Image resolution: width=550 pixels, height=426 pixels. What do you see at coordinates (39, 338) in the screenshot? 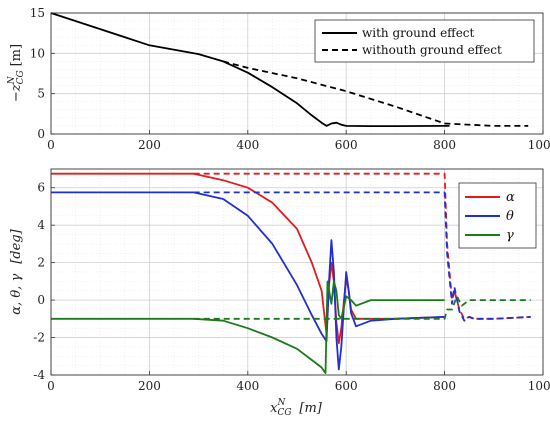
I see `y-tick-label: -2` at bounding box center [39, 338].